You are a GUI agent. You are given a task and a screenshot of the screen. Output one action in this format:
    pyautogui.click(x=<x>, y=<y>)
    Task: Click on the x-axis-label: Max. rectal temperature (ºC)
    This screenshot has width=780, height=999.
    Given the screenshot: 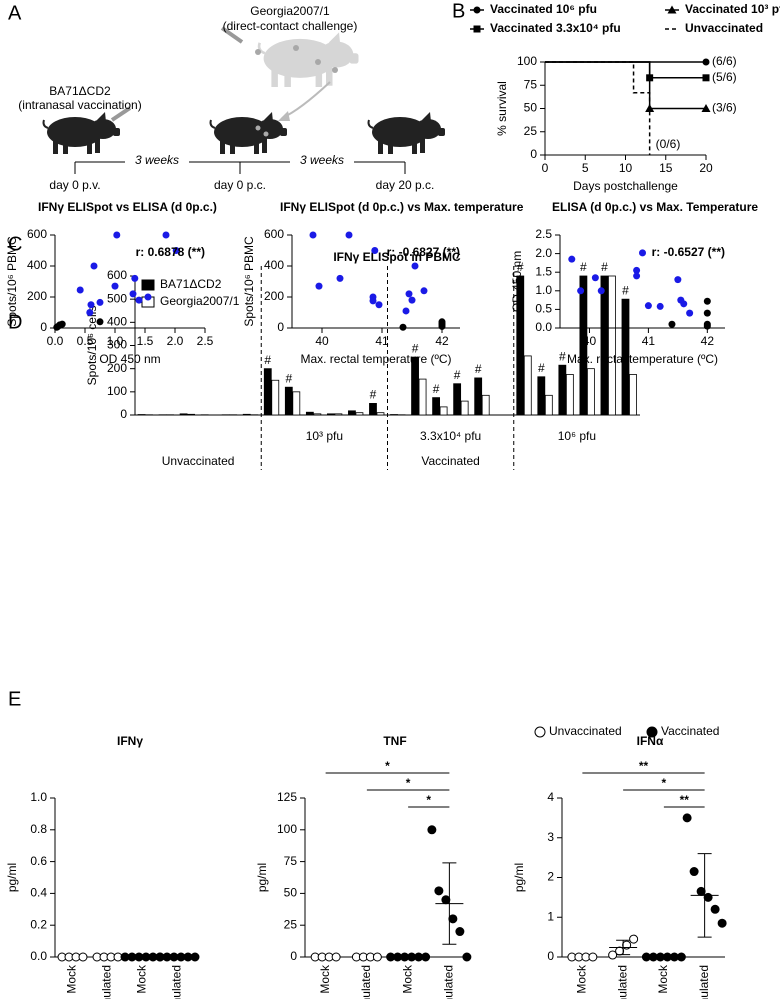 What is the action you would take?
    pyautogui.click(x=642, y=359)
    